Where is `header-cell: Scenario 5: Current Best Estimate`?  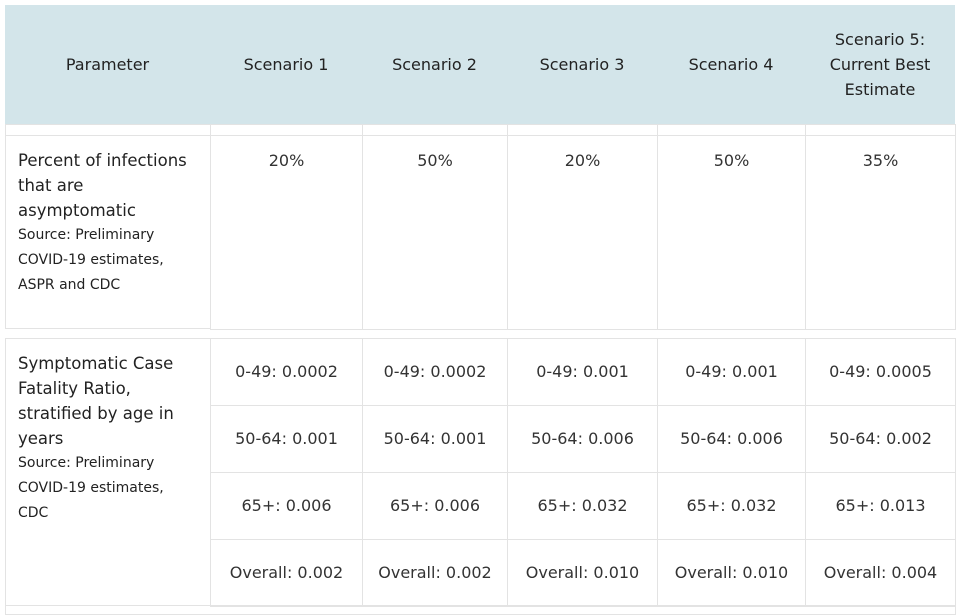
header-cell: Scenario 5: Current Best Estimate is located at coordinates (880, 64).